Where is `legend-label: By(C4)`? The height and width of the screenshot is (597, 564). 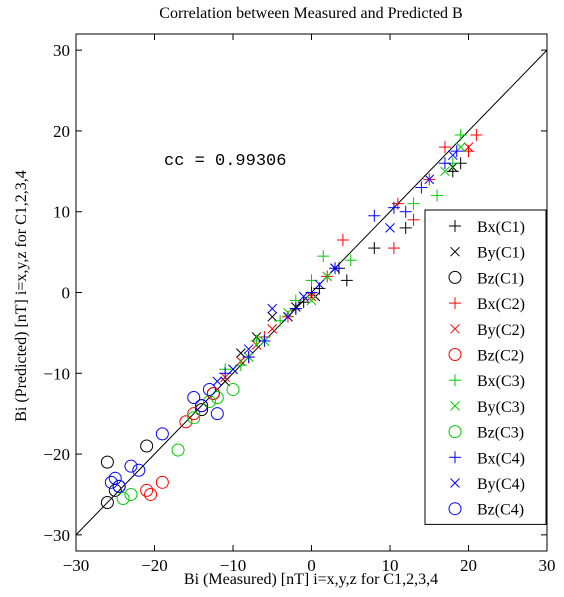 legend-label: By(C4) is located at coordinates (501, 484).